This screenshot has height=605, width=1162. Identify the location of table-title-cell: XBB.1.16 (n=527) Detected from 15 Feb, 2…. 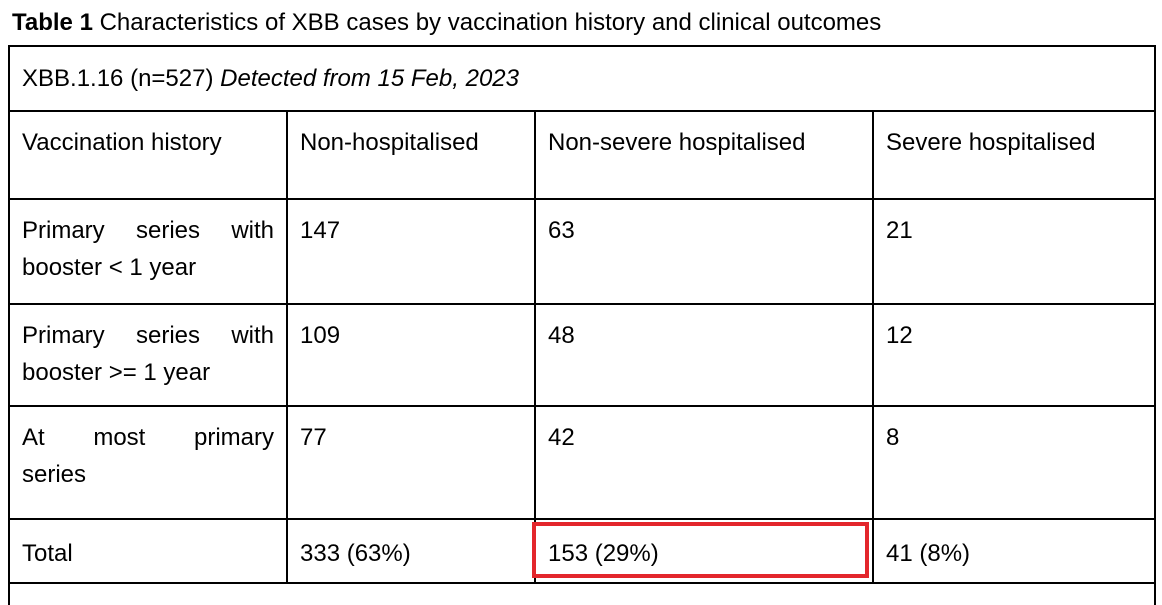
(582, 78).